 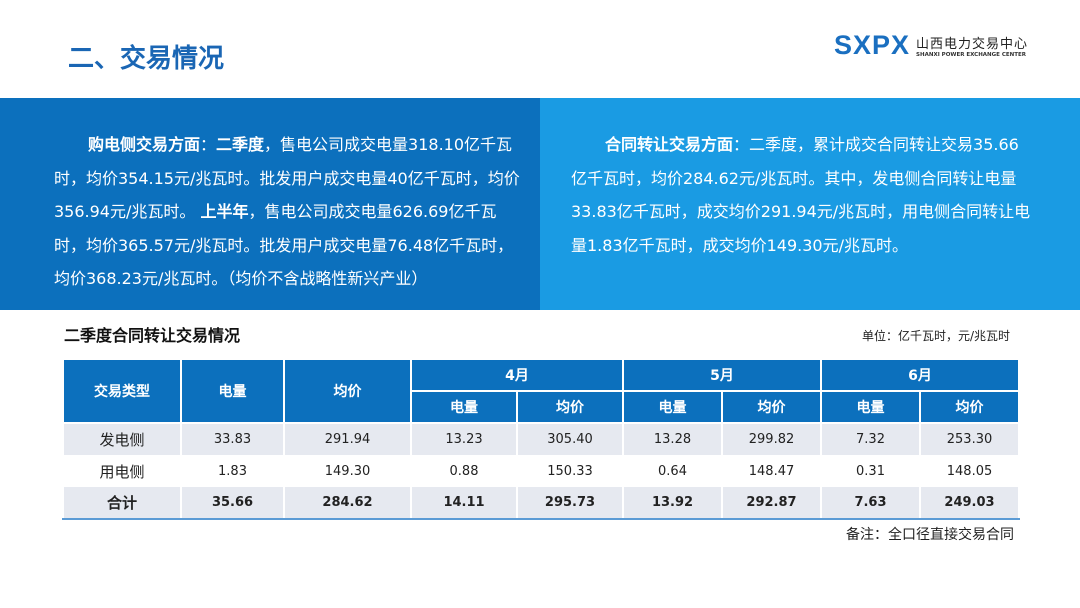 I want to click on table-cell: 0.88, so click(x=464, y=471).